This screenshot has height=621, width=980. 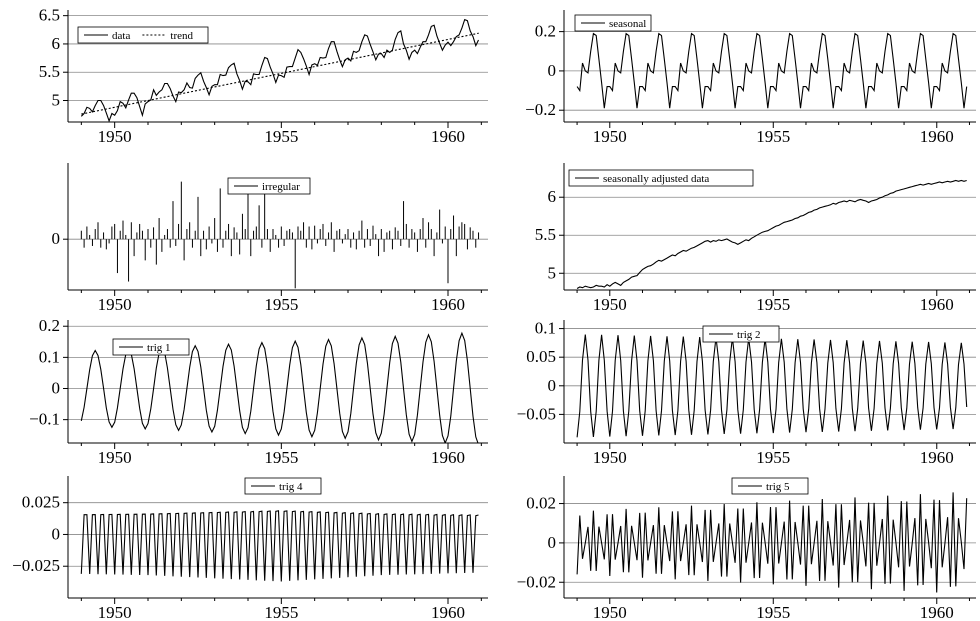 I want to click on legend-label: seasonal, so click(x=627, y=24).